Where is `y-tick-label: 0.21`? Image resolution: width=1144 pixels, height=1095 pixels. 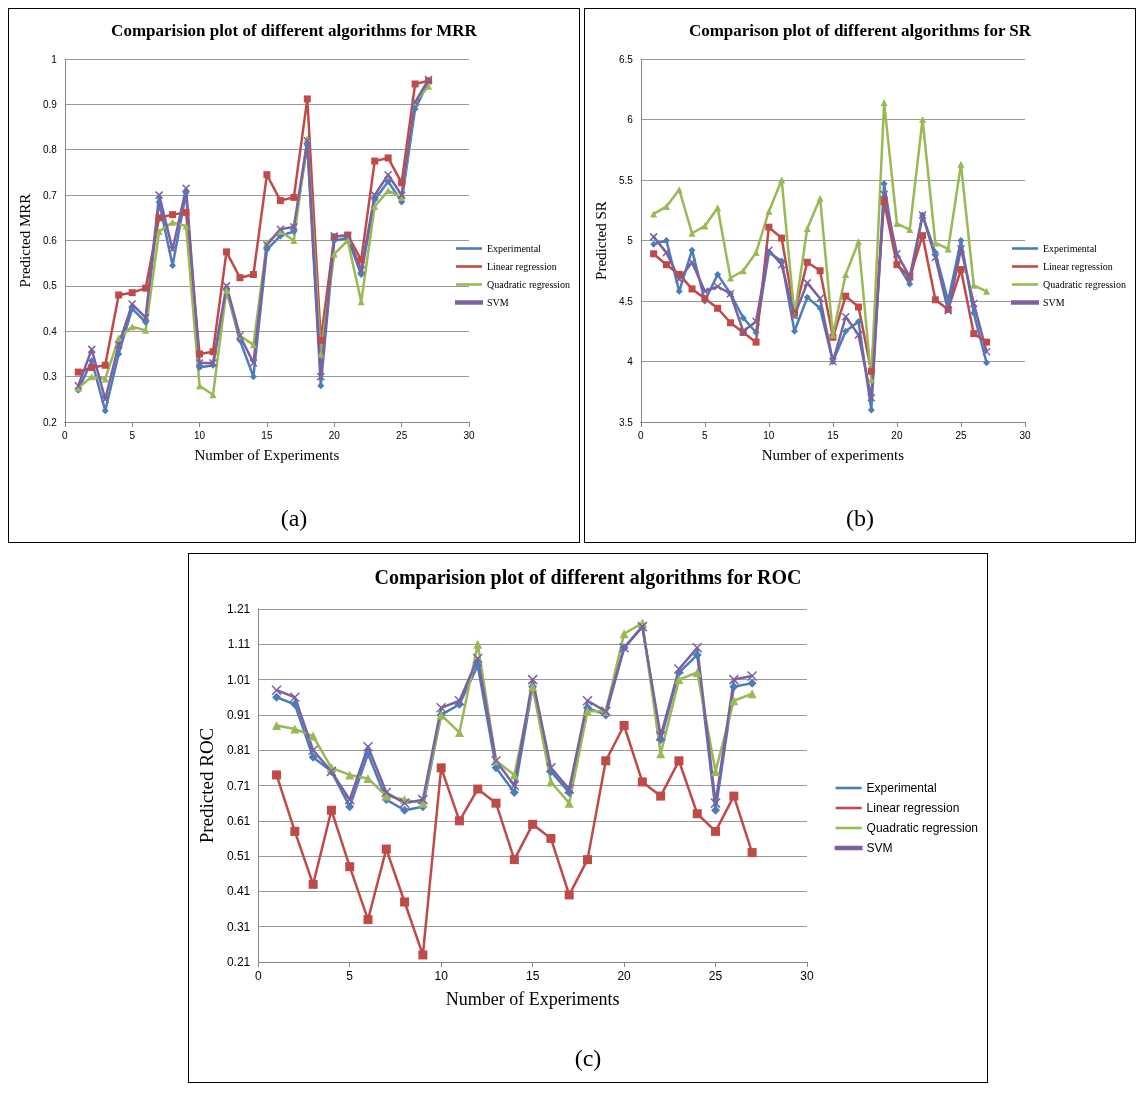 y-tick-label: 0.21 is located at coordinates (238, 962).